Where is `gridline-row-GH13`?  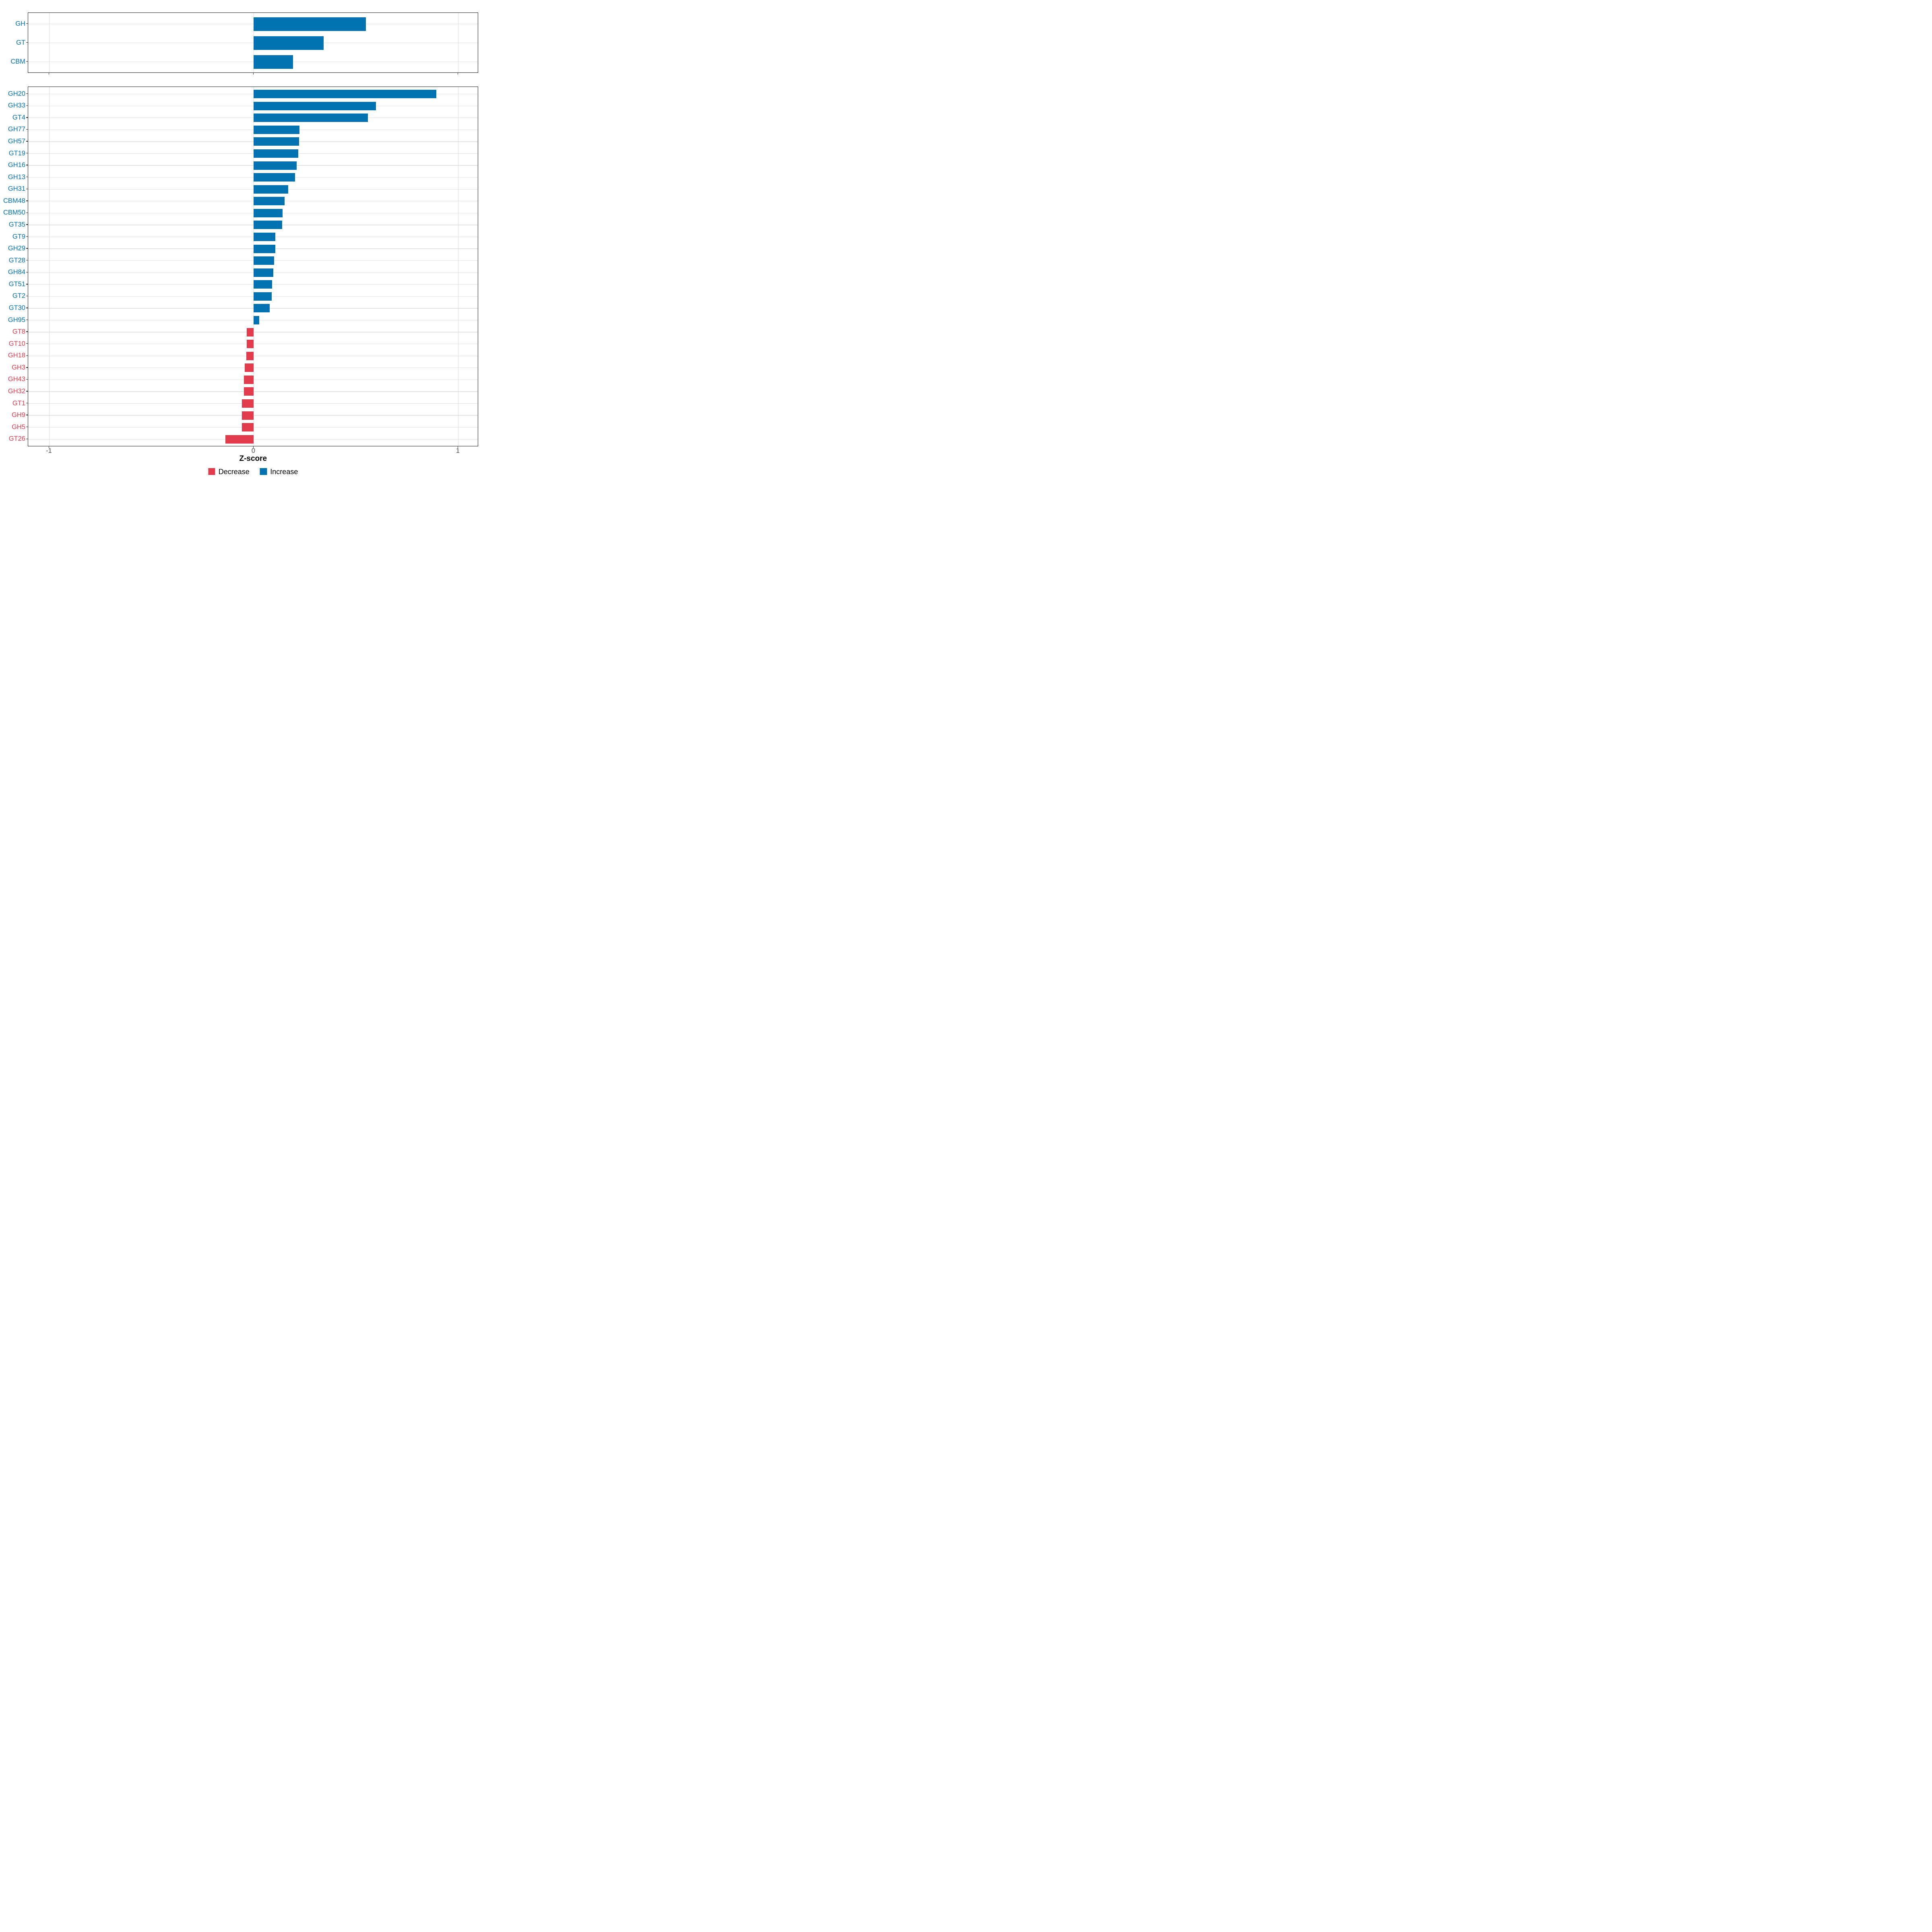
gridline-row-GH13 is located at coordinates (253, 177).